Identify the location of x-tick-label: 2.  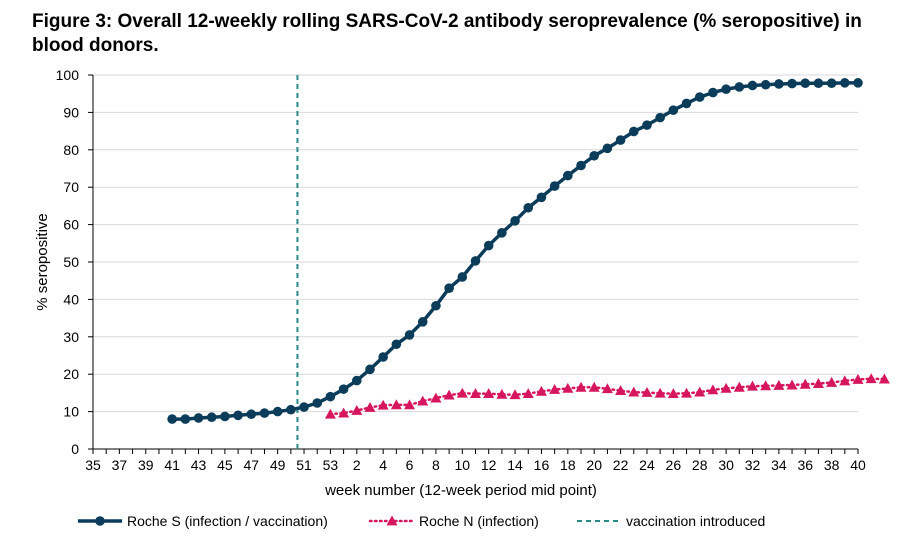
(357, 465).